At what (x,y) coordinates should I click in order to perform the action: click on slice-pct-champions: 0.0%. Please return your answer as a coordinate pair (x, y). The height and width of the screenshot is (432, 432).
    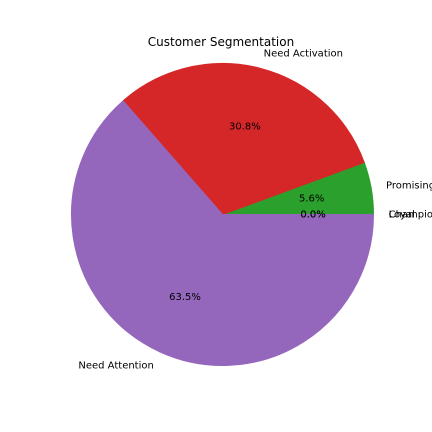
    Looking at the image, I should click on (312, 215).